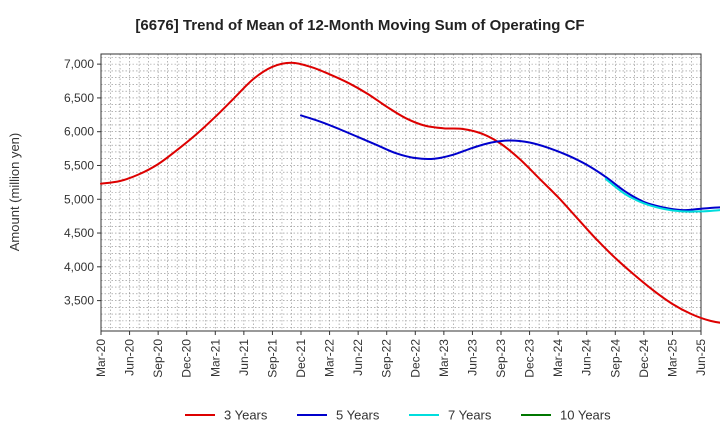 Image resolution: width=720 pixels, height=440 pixels. Describe the element at coordinates (79, 165) in the screenshot. I see `y-tick-label: 5,500` at that location.